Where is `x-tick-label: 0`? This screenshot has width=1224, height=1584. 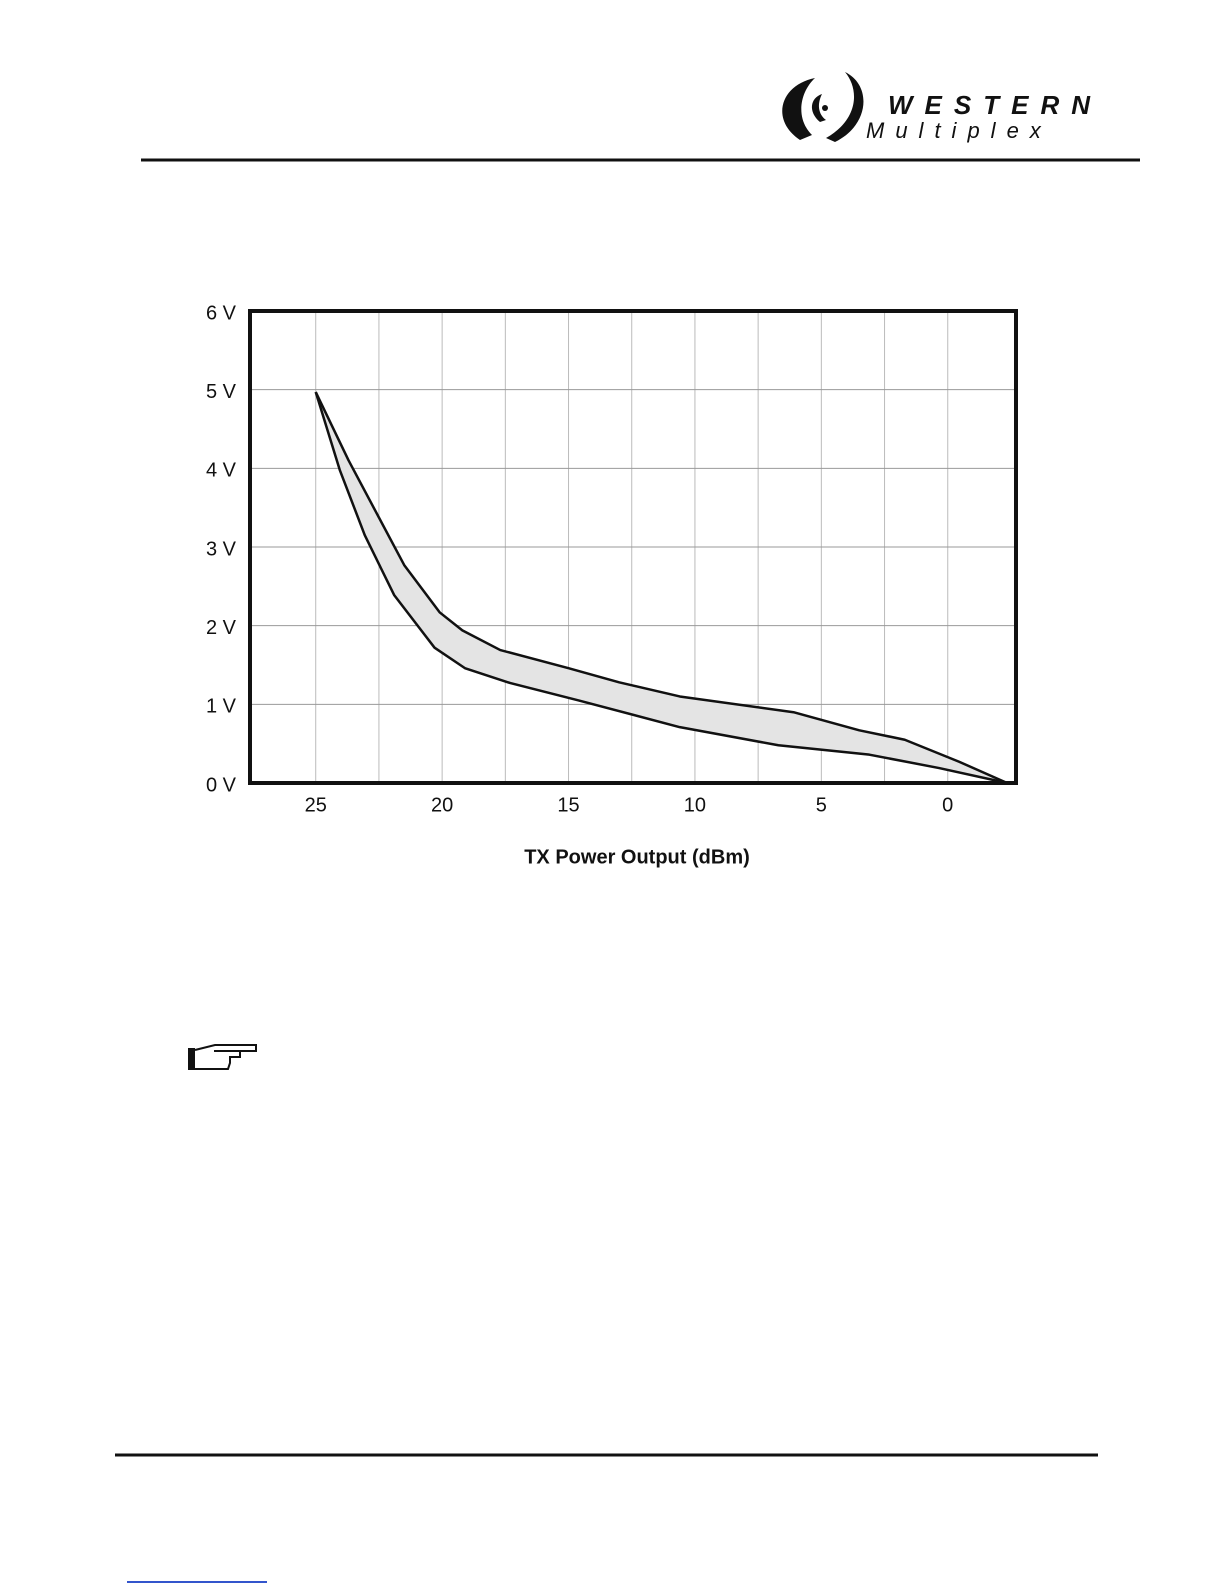
x-tick-label: 0 is located at coordinates (947, 805).